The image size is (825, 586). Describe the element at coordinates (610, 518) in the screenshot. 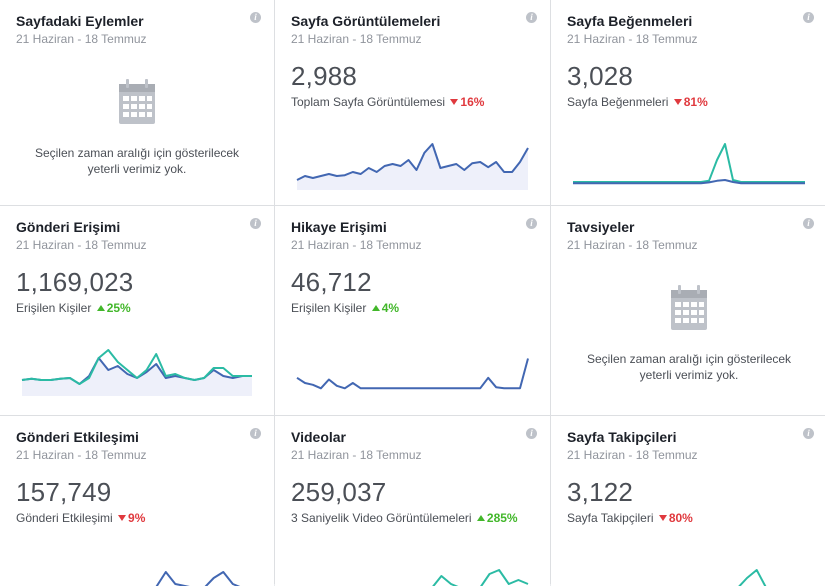

I see `metric-label: Sayfa Takipçileri` at that location.